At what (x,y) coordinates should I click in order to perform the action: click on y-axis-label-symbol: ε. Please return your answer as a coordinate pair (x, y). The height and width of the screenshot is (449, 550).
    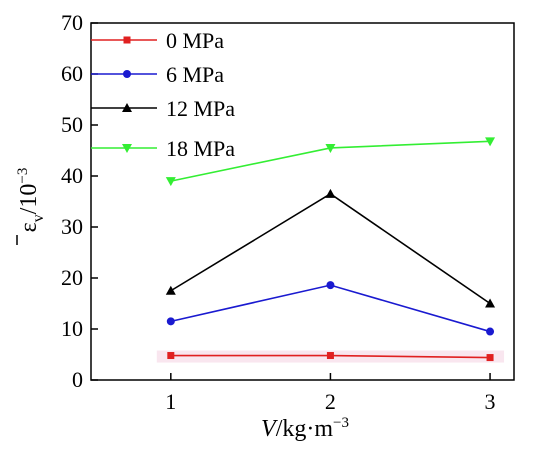
    Looking at the image, I should click on (29, 227).